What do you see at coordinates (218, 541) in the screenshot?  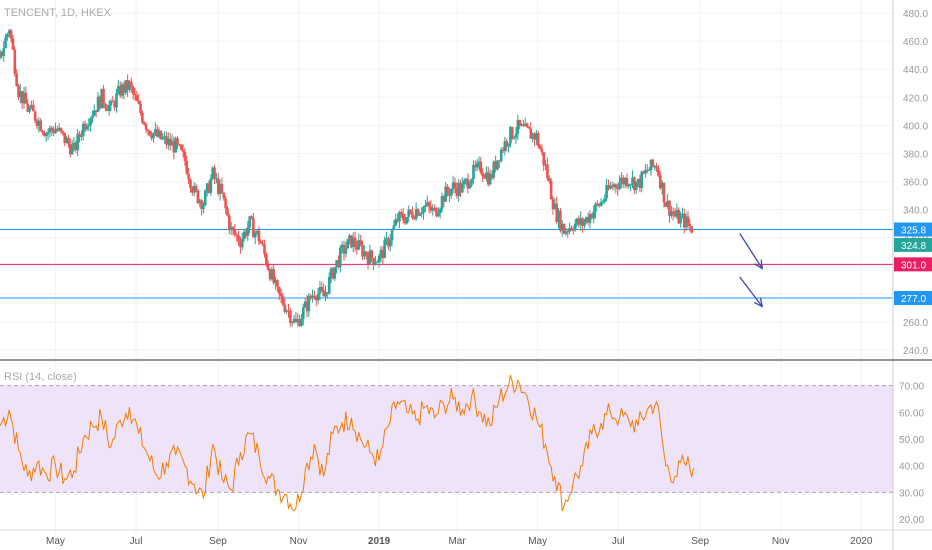 I see `date-tick-label: Sep` at bounding box center [218, 541].